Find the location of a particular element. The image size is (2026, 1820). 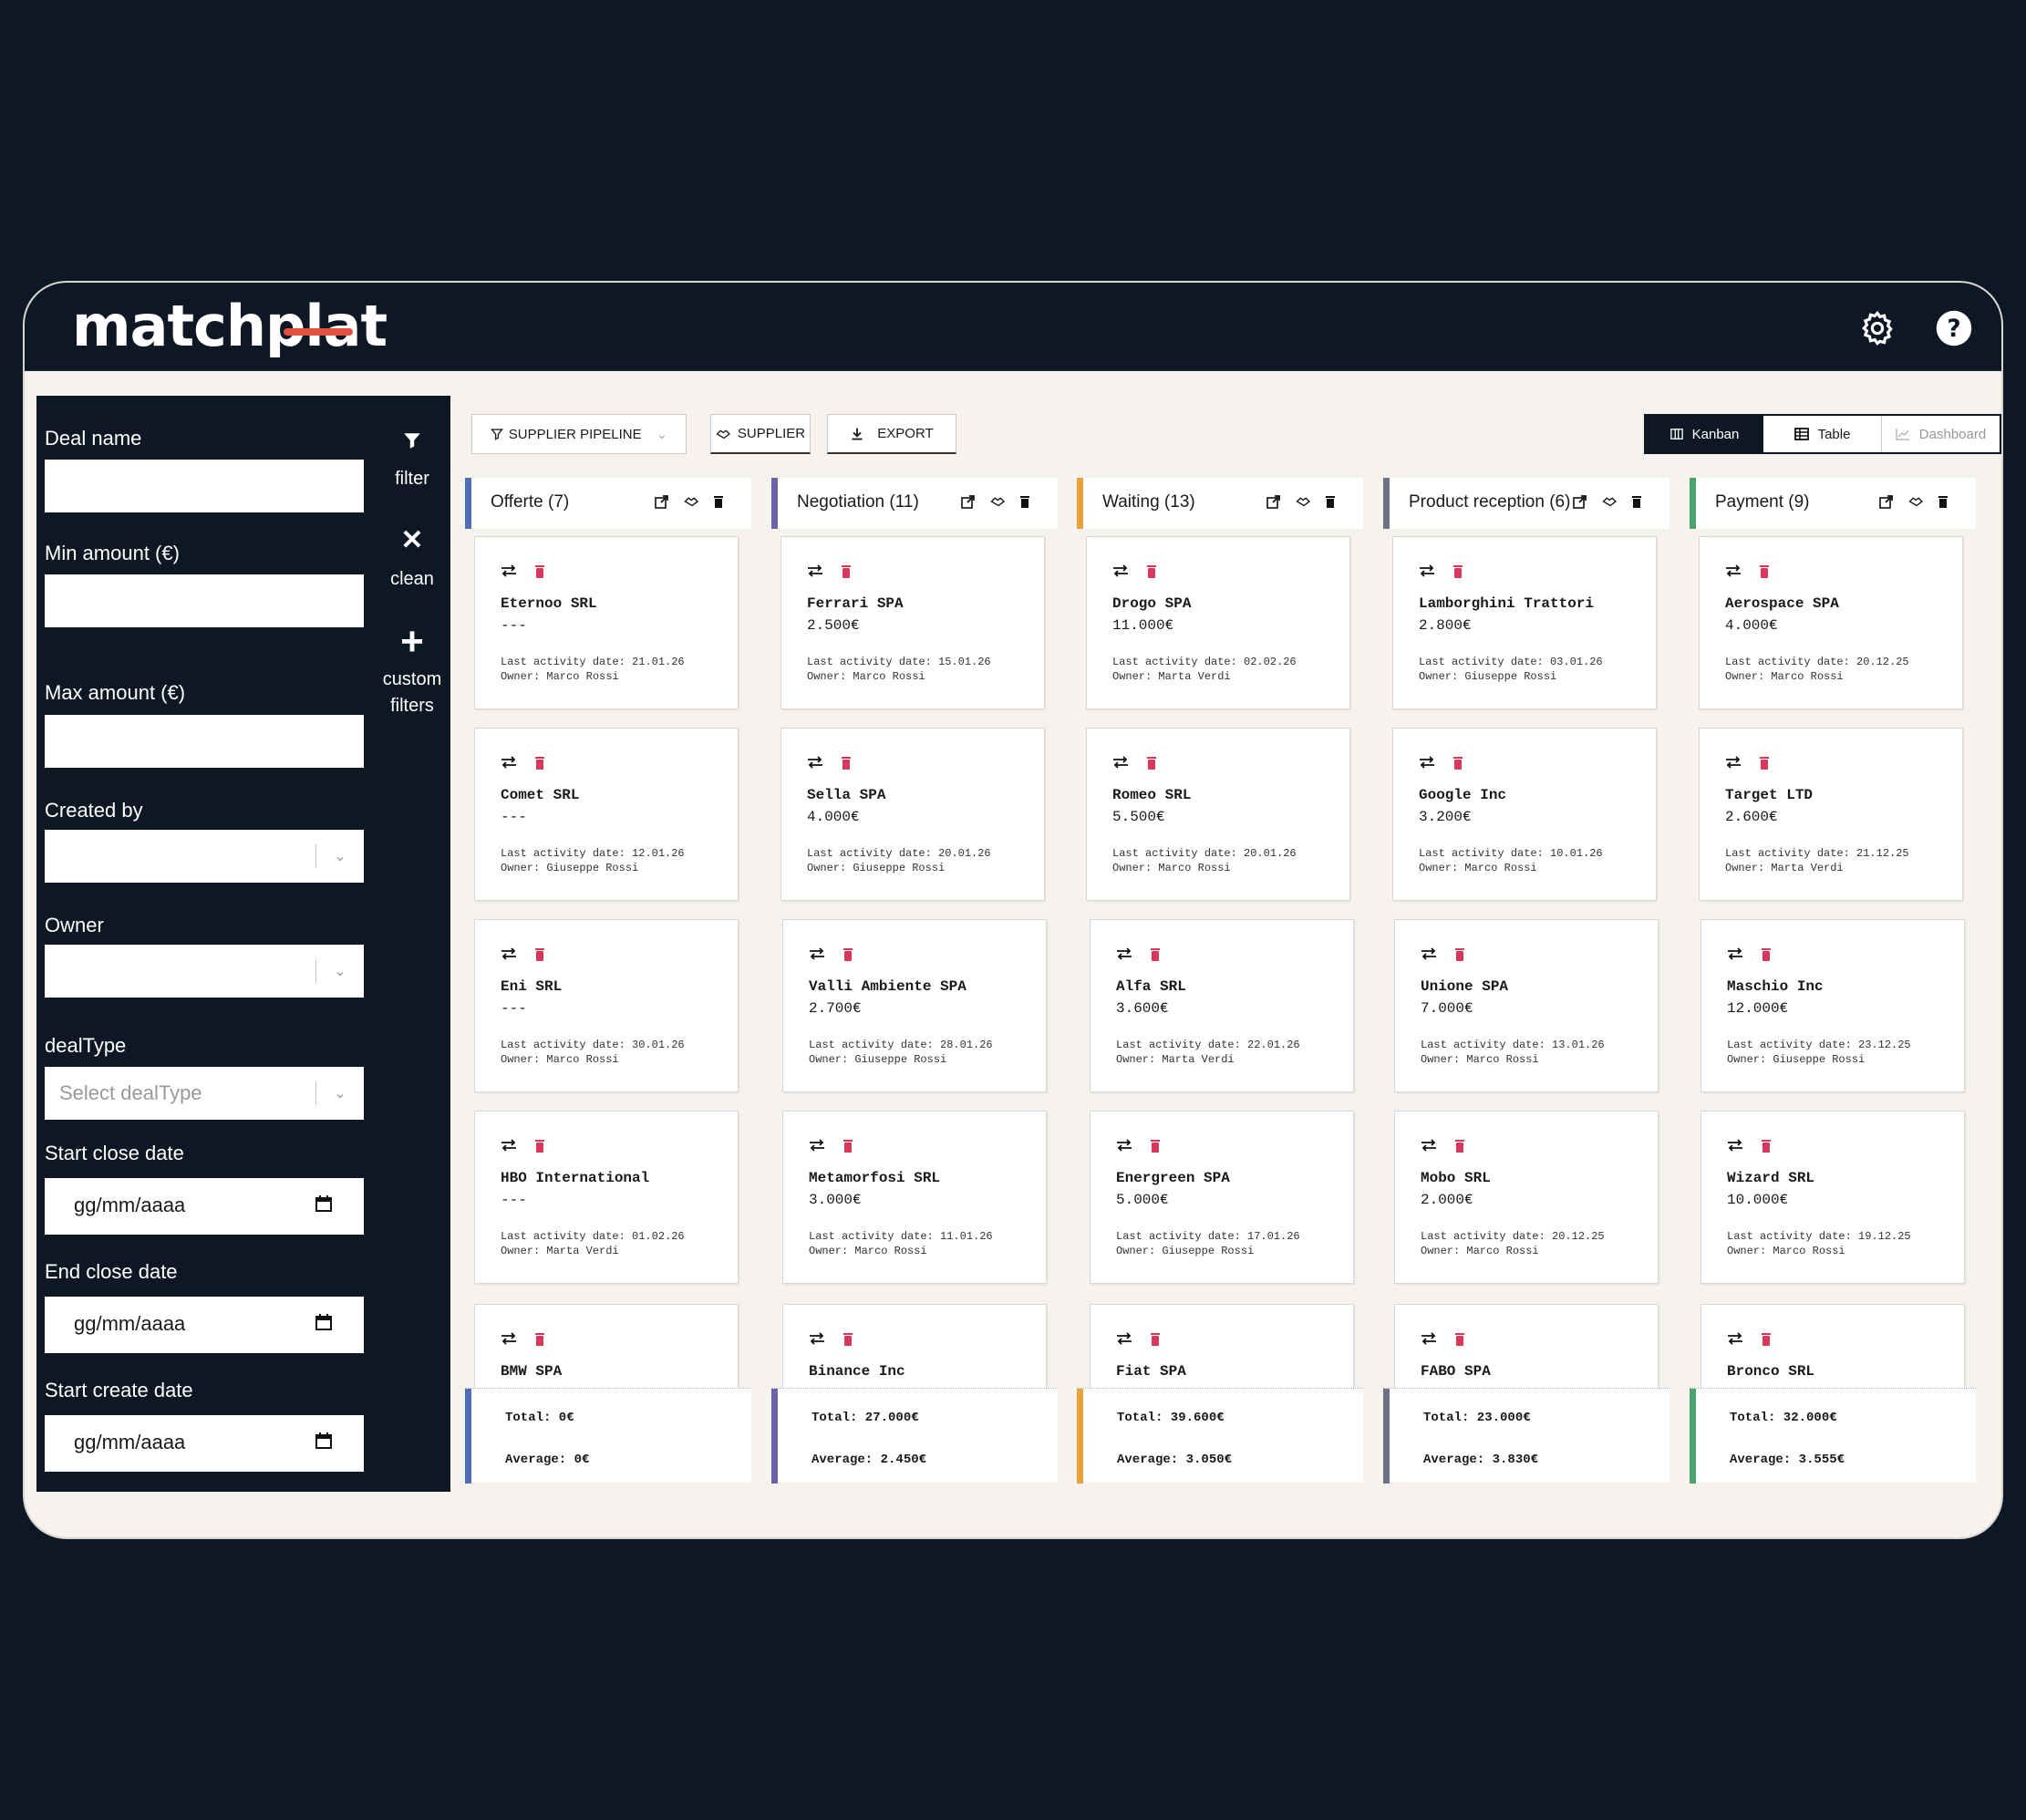

deal-name-input is located at coordinates (204, 486).